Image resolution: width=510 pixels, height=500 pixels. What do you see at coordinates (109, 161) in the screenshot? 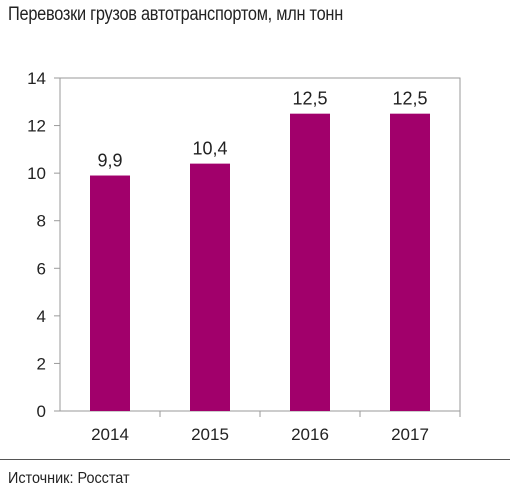
I see `data-label: 9,9` at bounding box center [109, 161].